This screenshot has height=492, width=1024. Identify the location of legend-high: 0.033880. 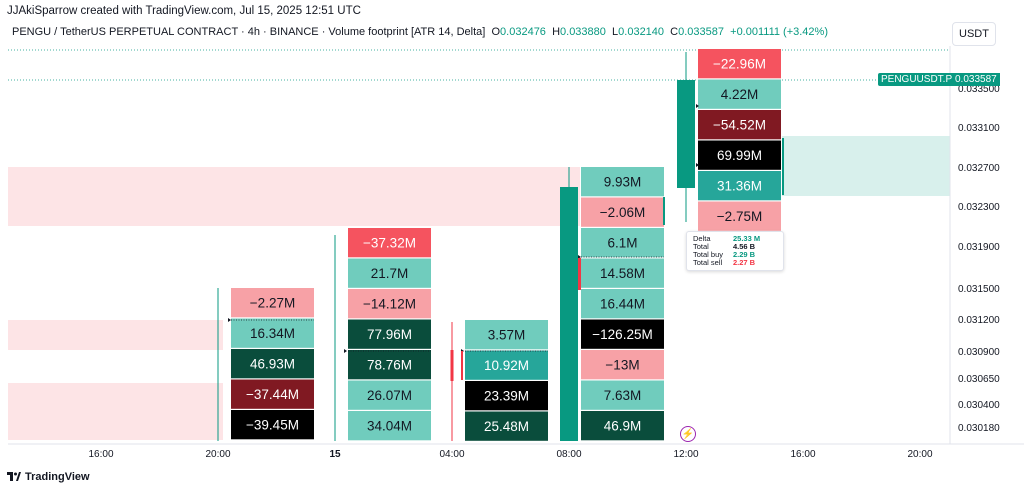
(583, 32).